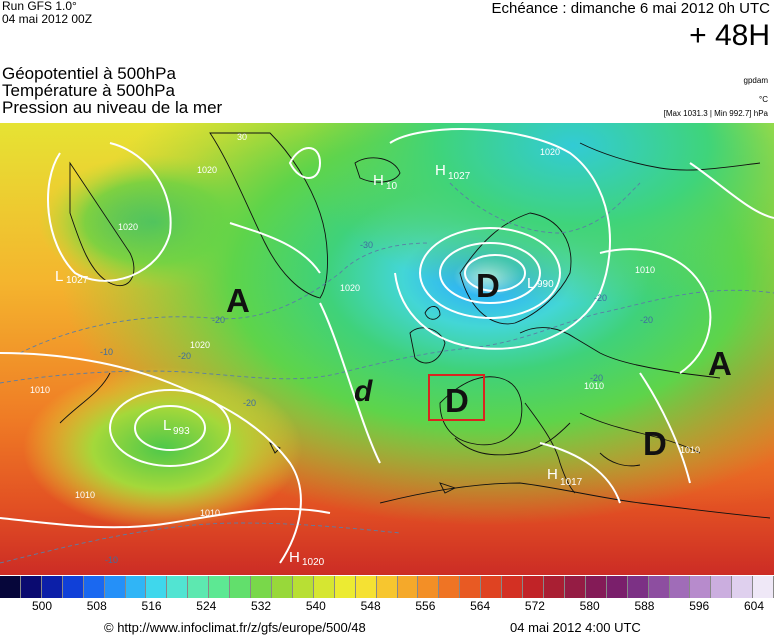 This screenshot has width=774, height=638. What do you see at coordinates (151, 606) in the screenshot?
I see `colorbar-tick: 516` at bounding box center [151, 606].